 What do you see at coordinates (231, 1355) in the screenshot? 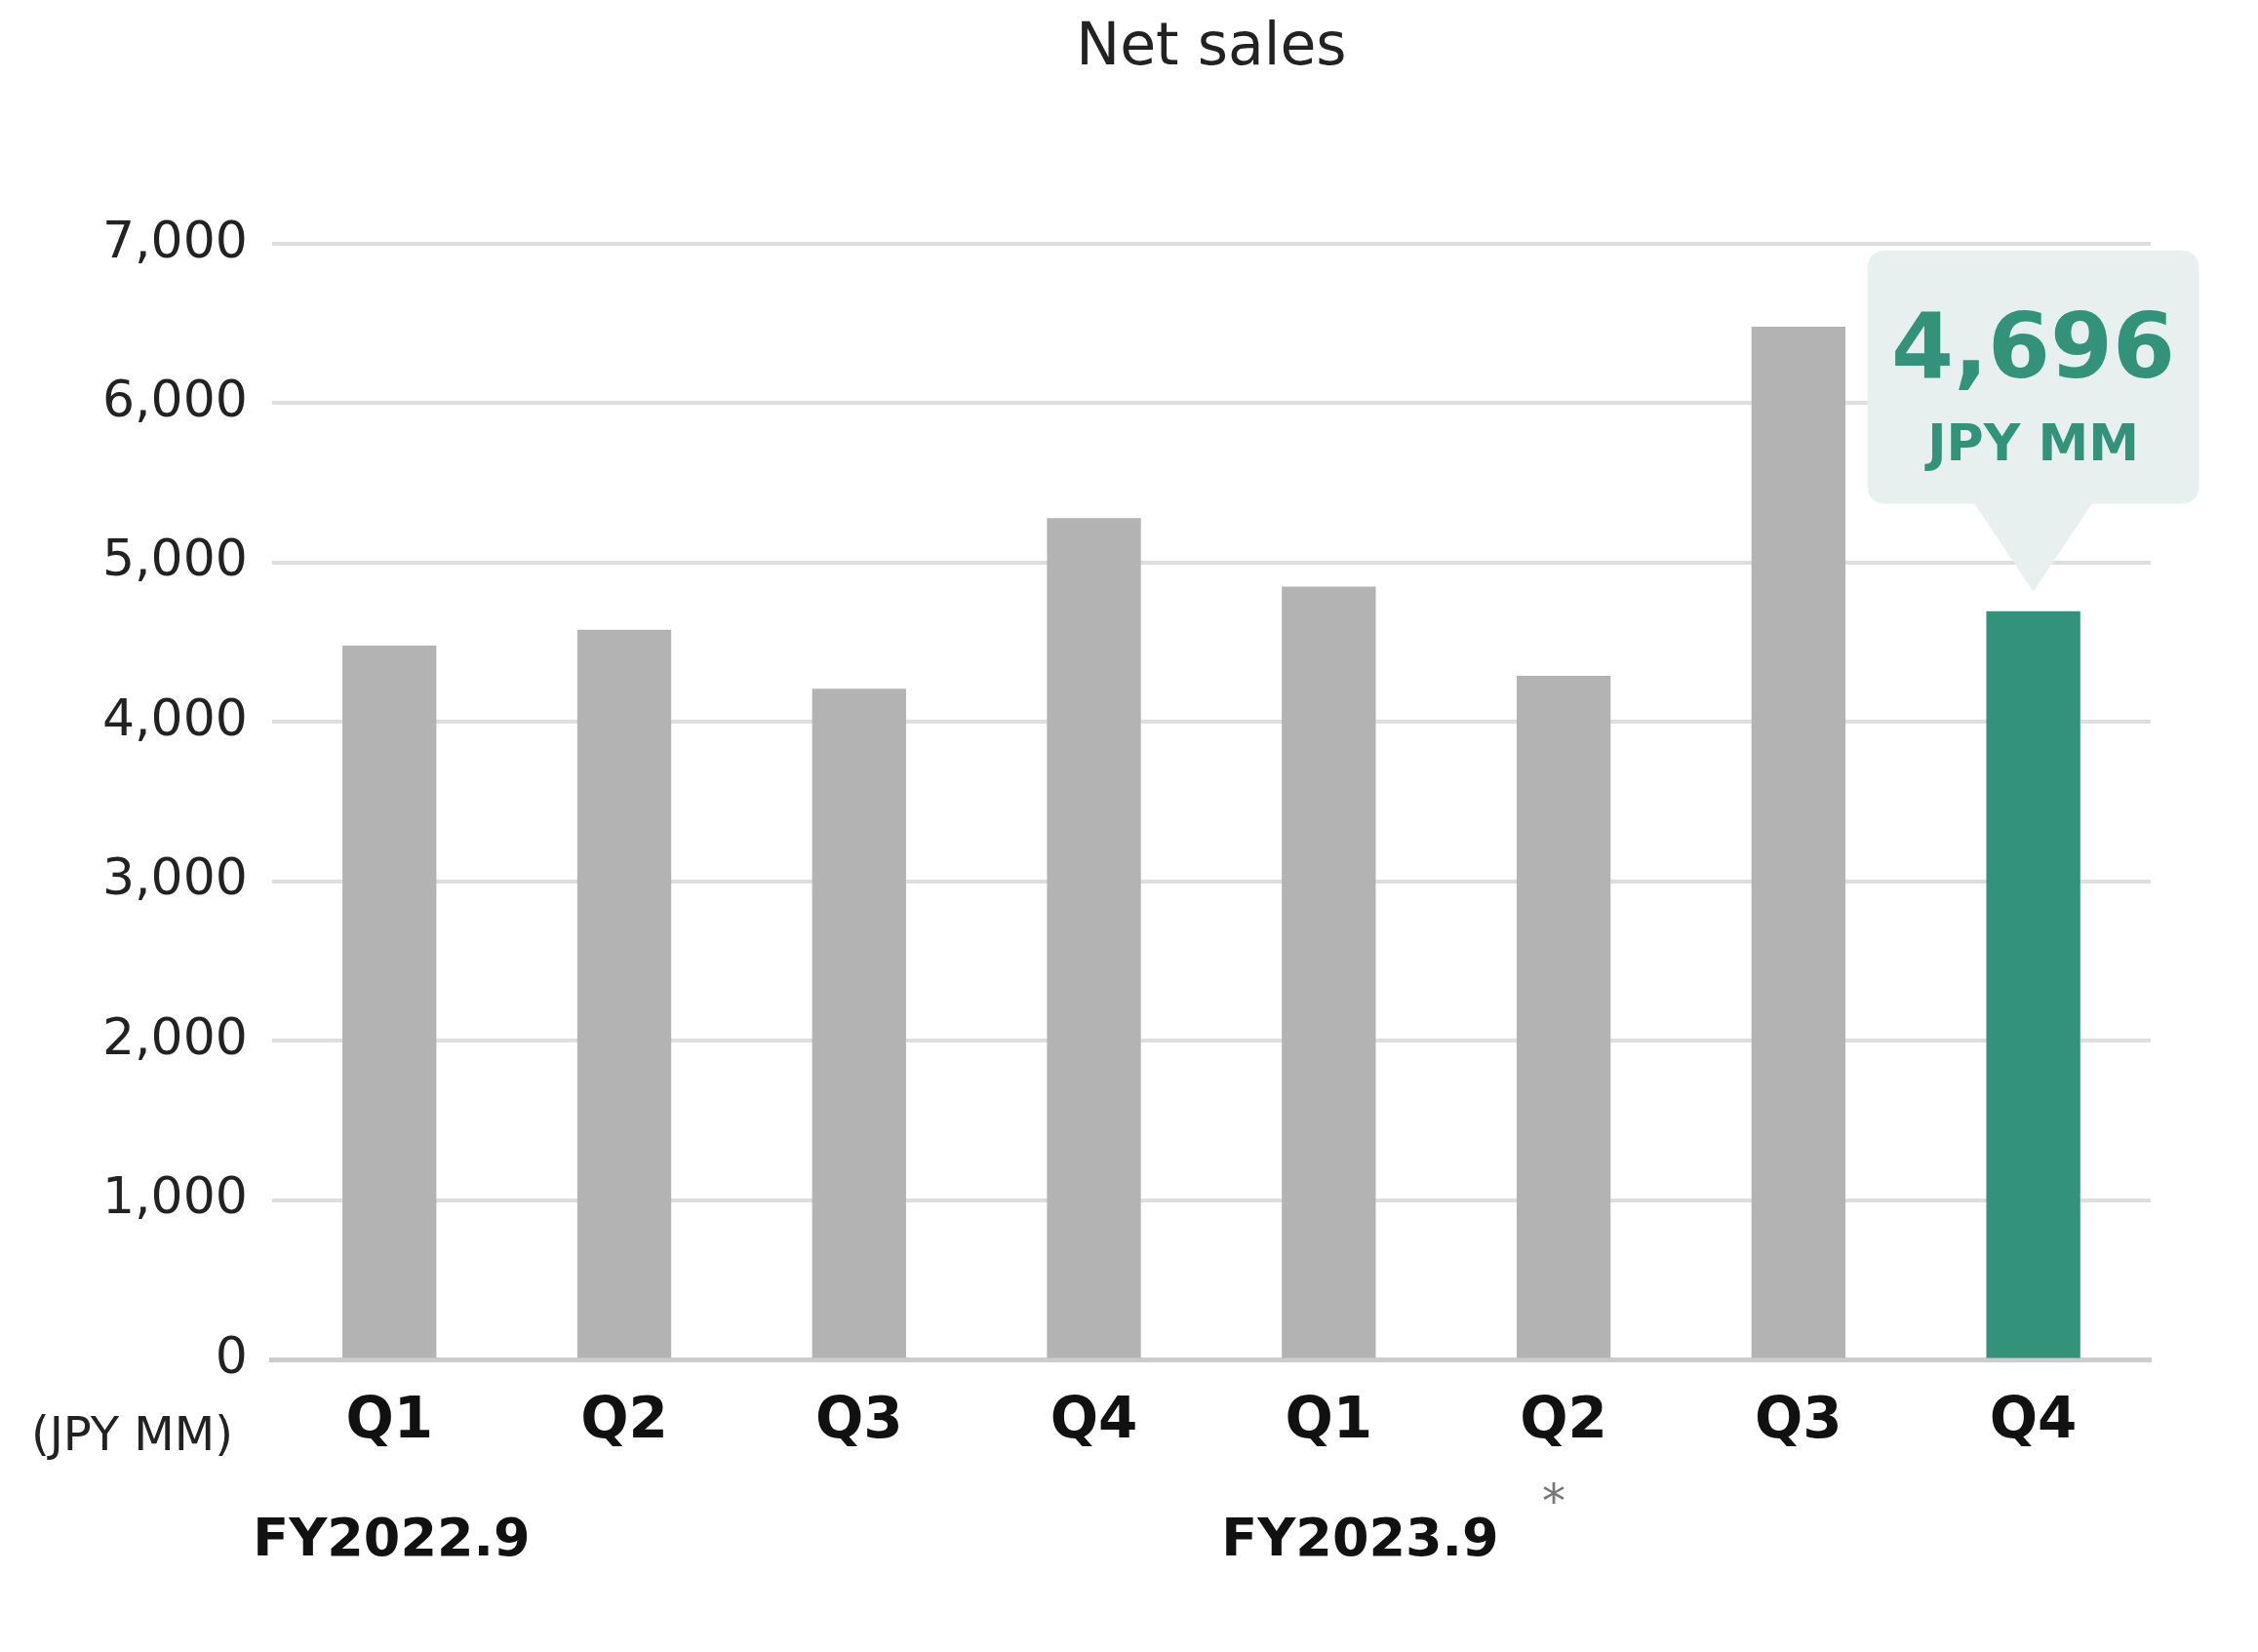
I see `y-tick-label: 0` at bounding box center [231, 1355].